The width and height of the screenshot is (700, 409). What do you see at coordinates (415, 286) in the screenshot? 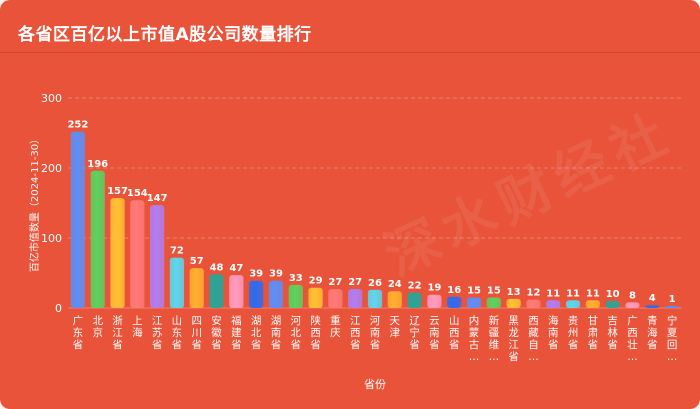
I see `bar-value-label: 22` at bounding box center [415, 286].